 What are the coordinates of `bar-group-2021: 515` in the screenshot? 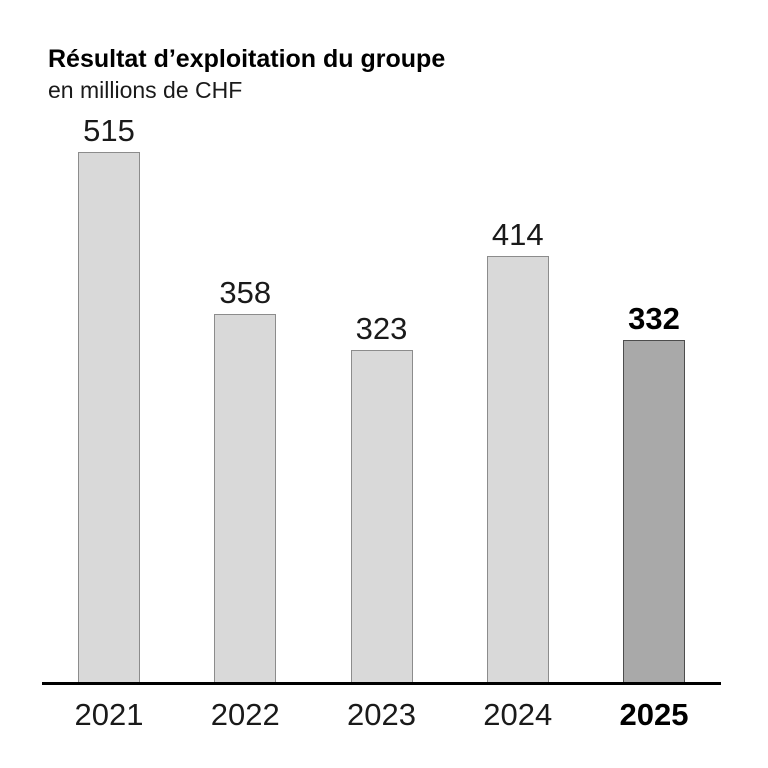 It's located at (109, 396).